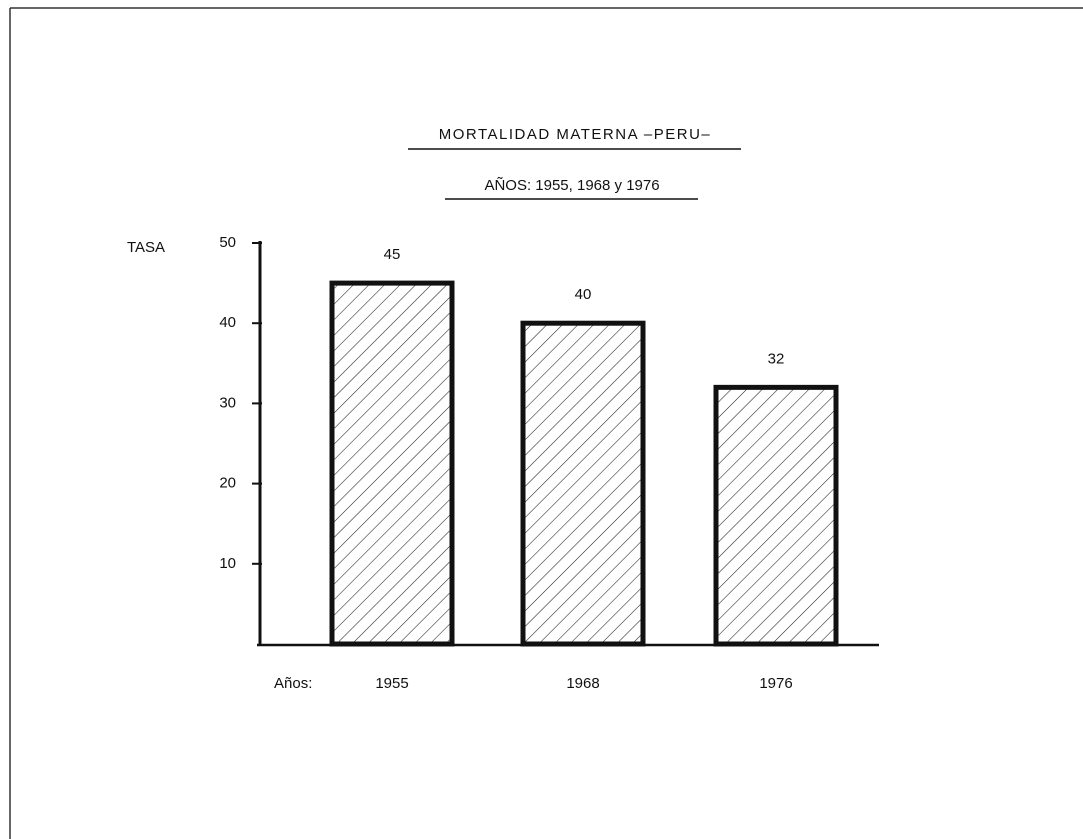 The height and width of the screenshot is (839, 1083). Describe the element at coordinates (583, 294) in the screenshot. I see `data-label: 40` at that location.